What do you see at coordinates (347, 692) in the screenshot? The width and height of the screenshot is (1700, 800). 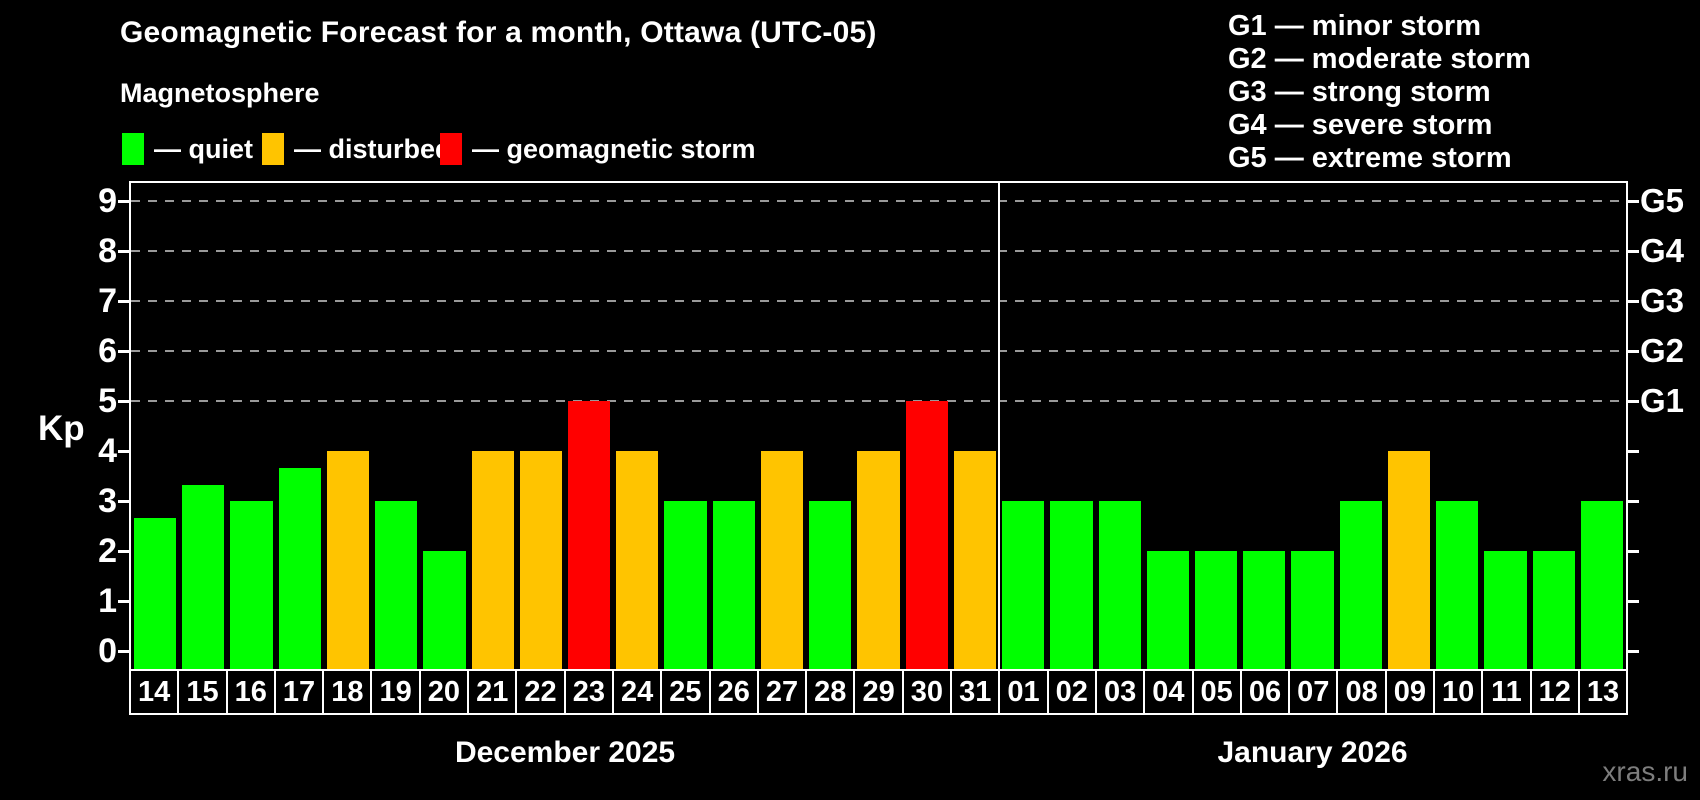 I see `day-label-18: 18` at bounding box center [347, 692].